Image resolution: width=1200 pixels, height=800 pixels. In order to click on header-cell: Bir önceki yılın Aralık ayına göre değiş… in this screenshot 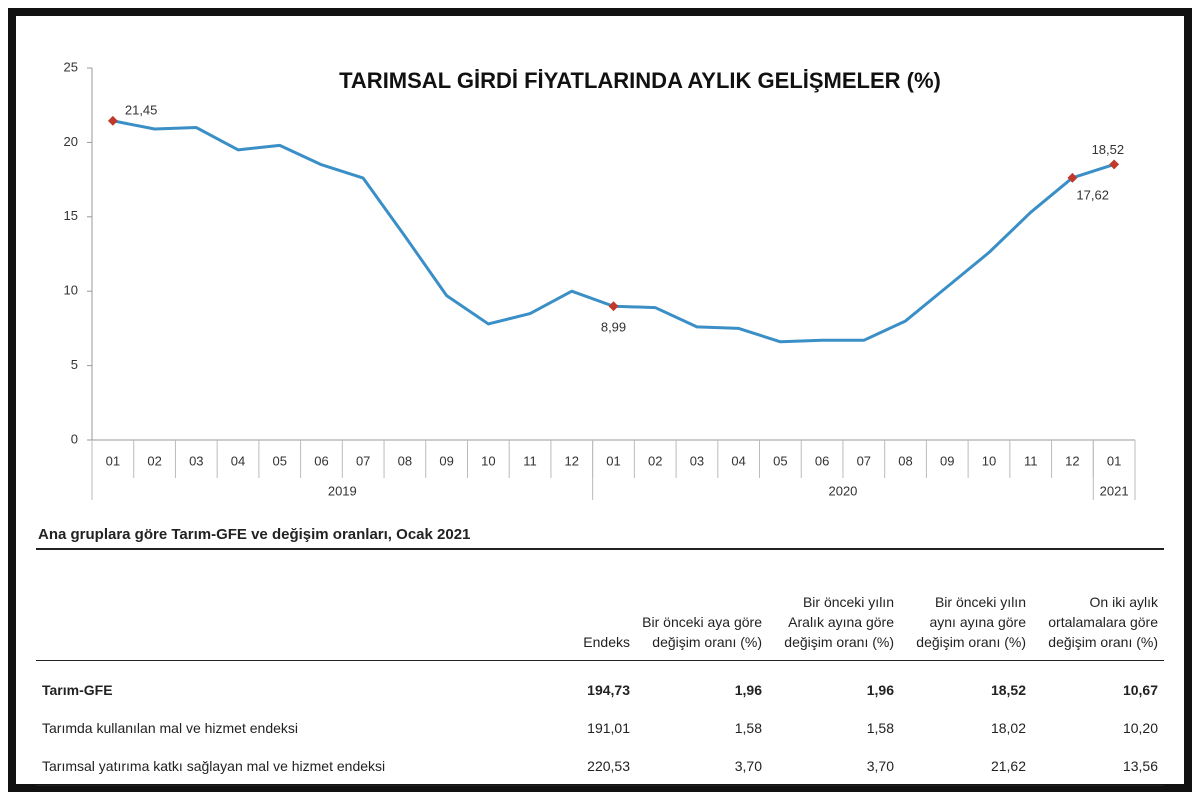, I will do `click(834, 605)`.